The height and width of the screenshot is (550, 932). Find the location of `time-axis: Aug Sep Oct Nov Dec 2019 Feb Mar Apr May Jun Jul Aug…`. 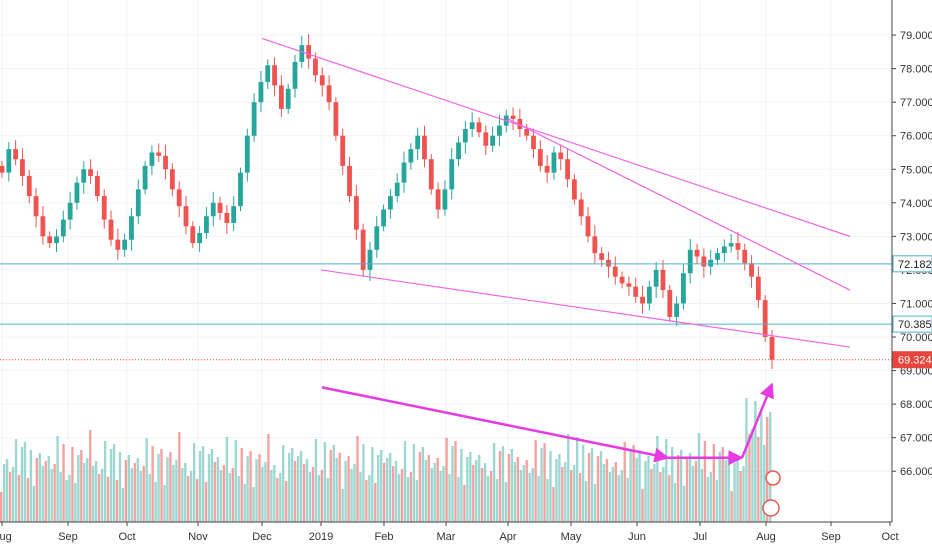

time-axis: Aug Sep Oct Nov Dec 2019 Feb Mar Apr May Jun Jul Aug… is located at coordinates (449, 532).